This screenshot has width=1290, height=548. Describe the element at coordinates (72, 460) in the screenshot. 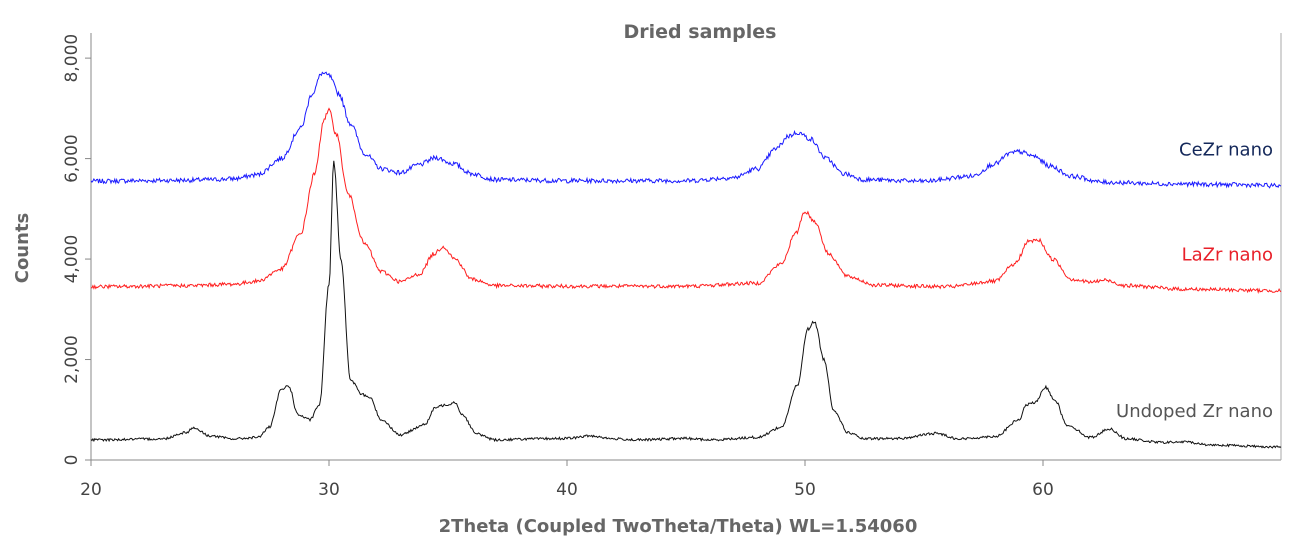

I see `y-tick-label: 0` at that location.